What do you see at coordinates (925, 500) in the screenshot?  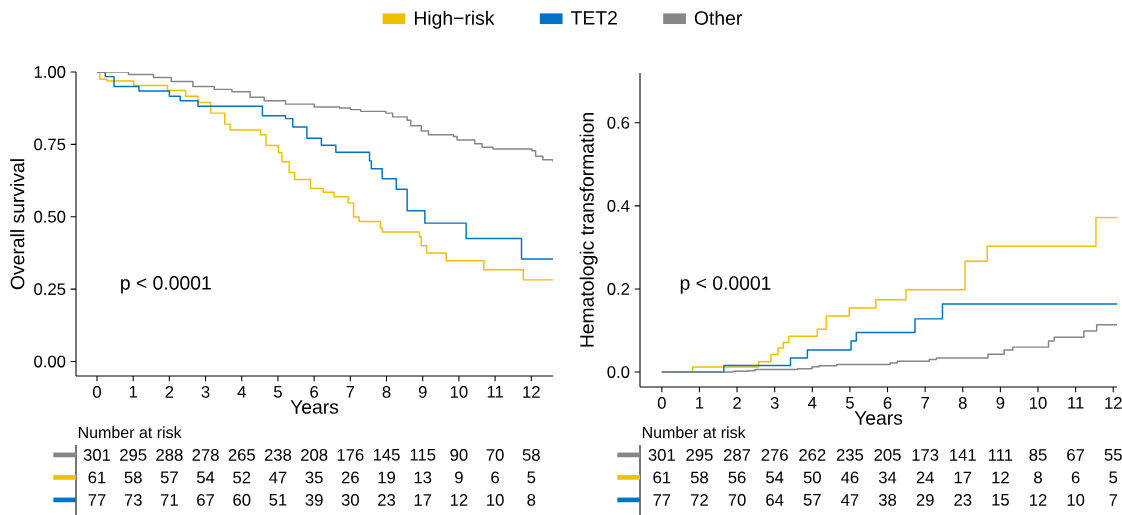 I see `text: 29` at bounding box center [925, 500].